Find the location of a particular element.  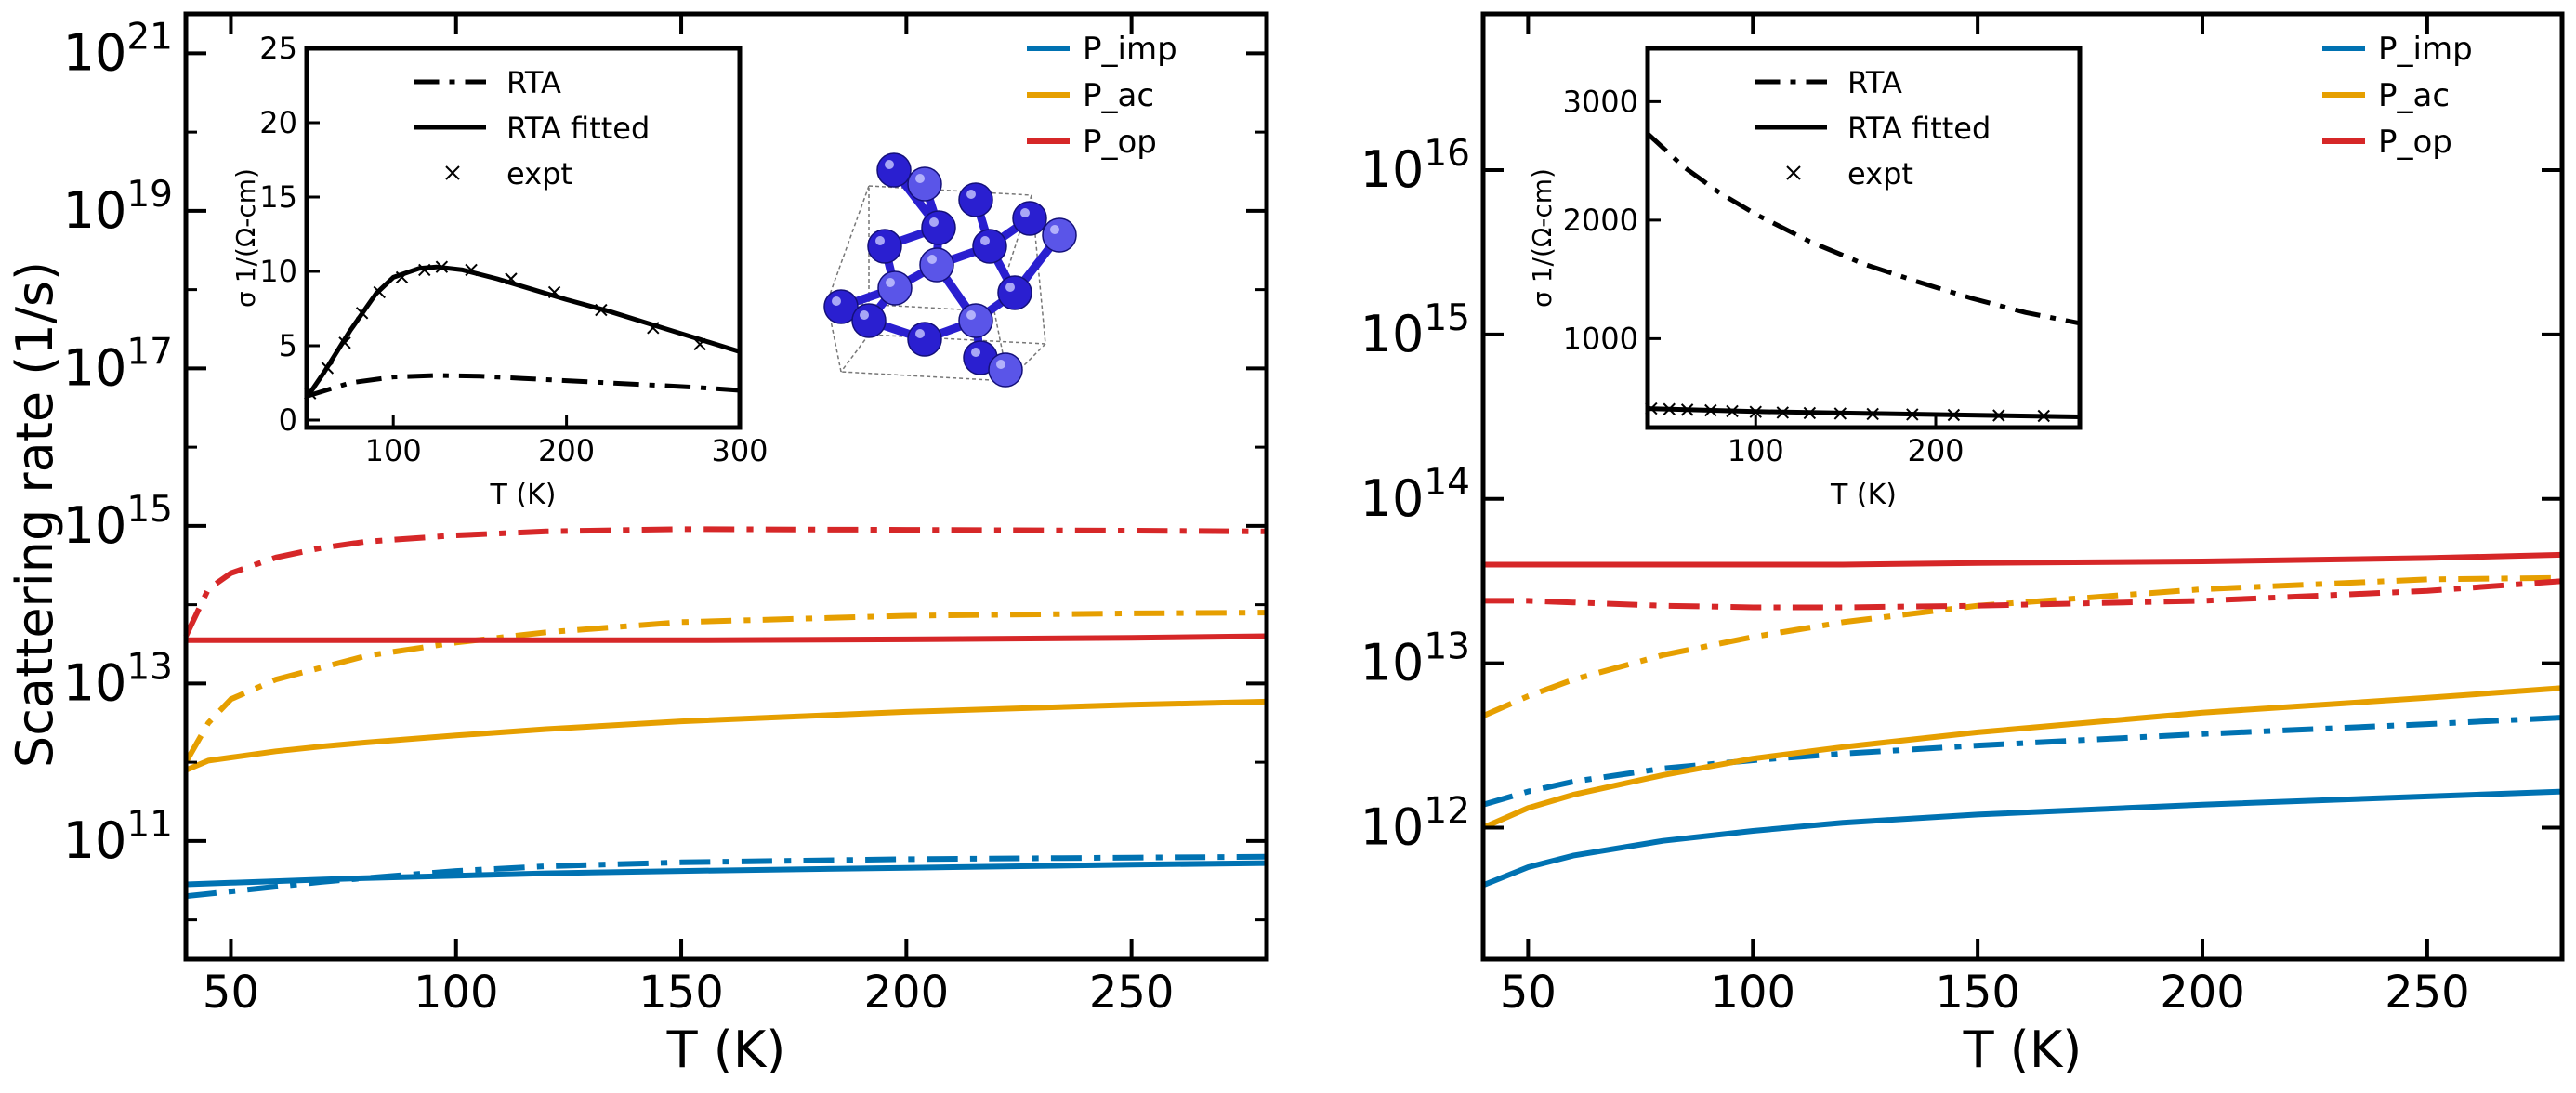

x-tick-label: 250 is located at coordinates (2427, 993).